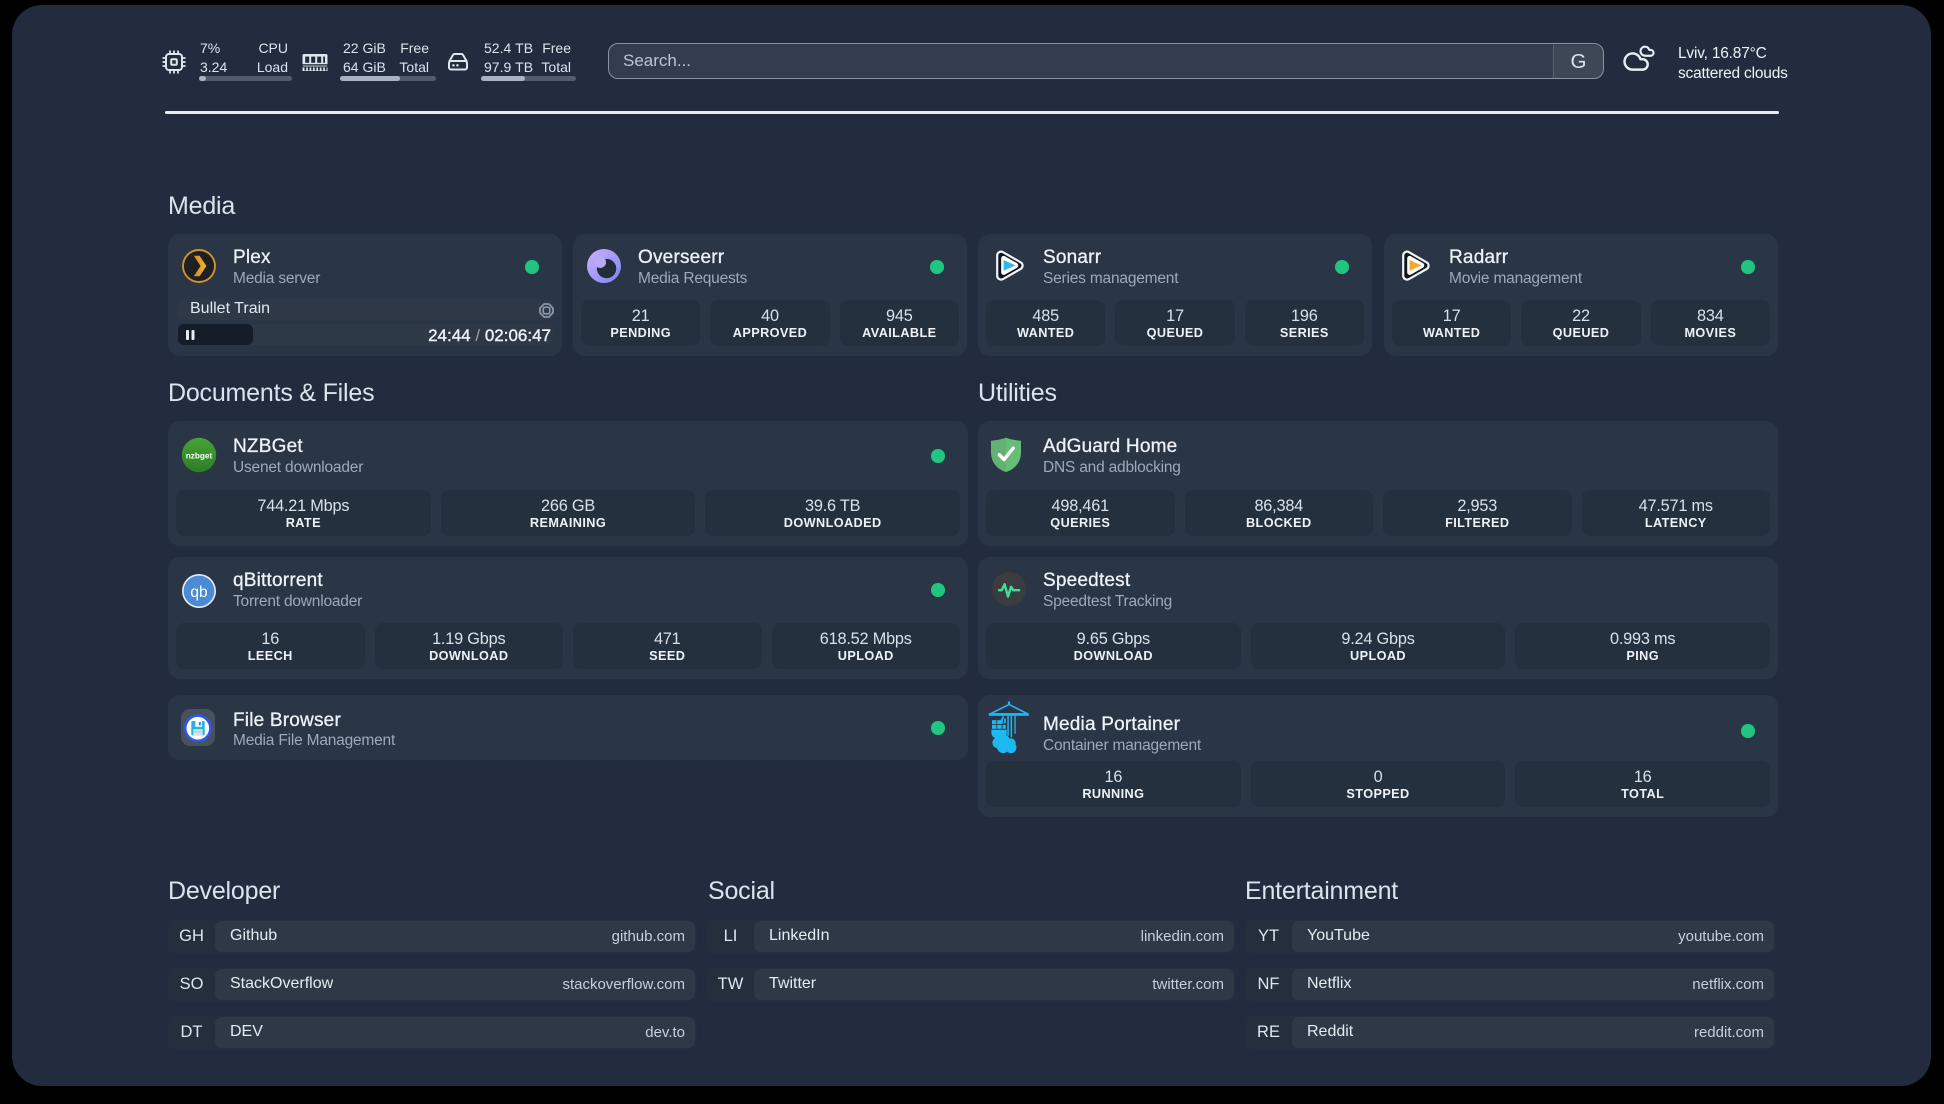  Describe the element at coordinates (199, 456) in the screenshot. I see `svg-text: nzbget` at that location.